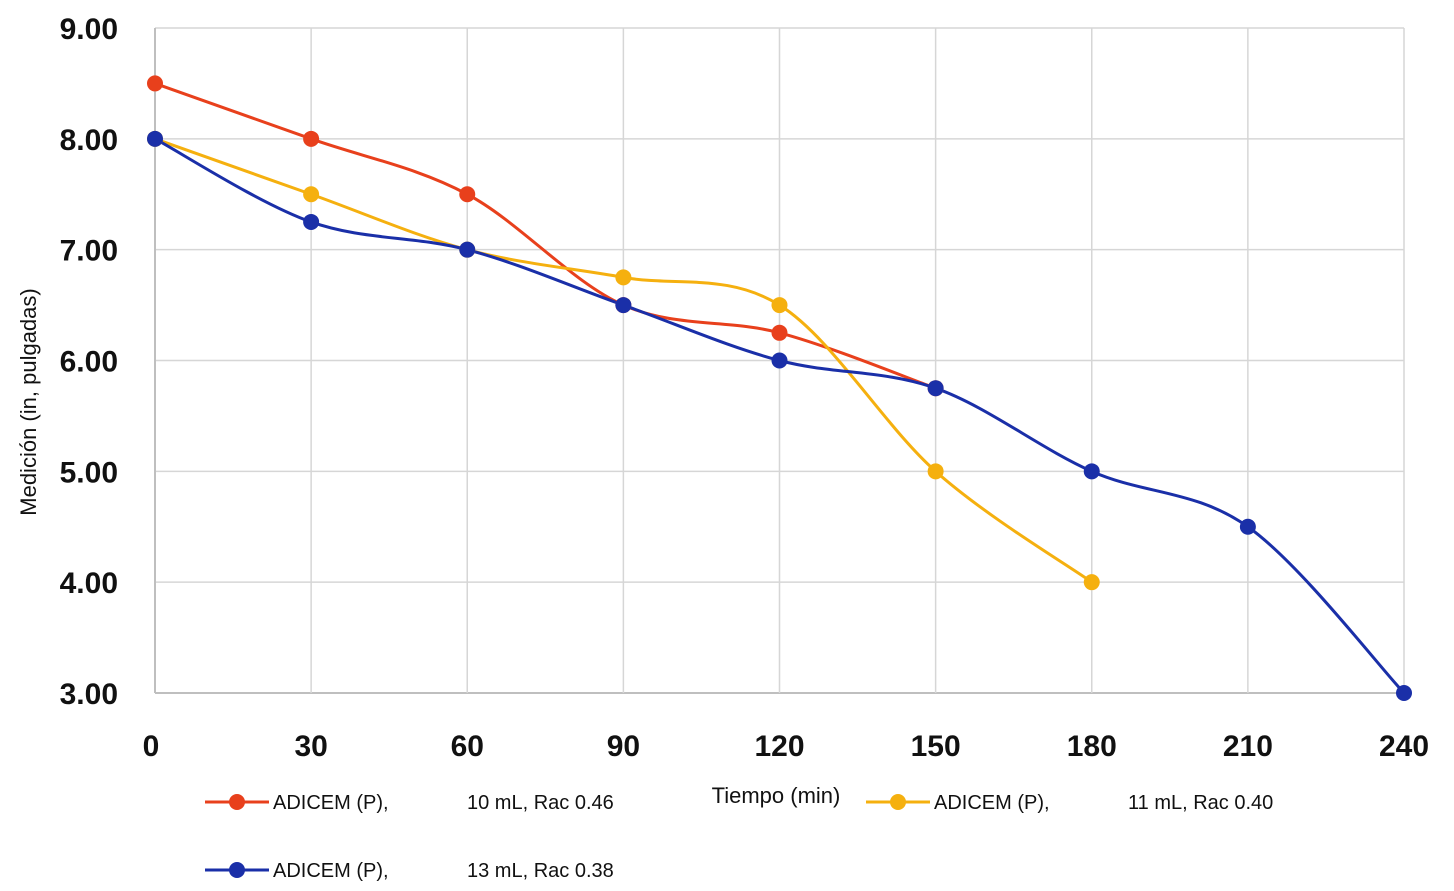 Image resolution: width=1454 pixels, height=891 pixels. What do you see at coordinates (89, 140) in the screenshot?
I see `y-tick-label: 8.00` at bounding box center [89, 140].